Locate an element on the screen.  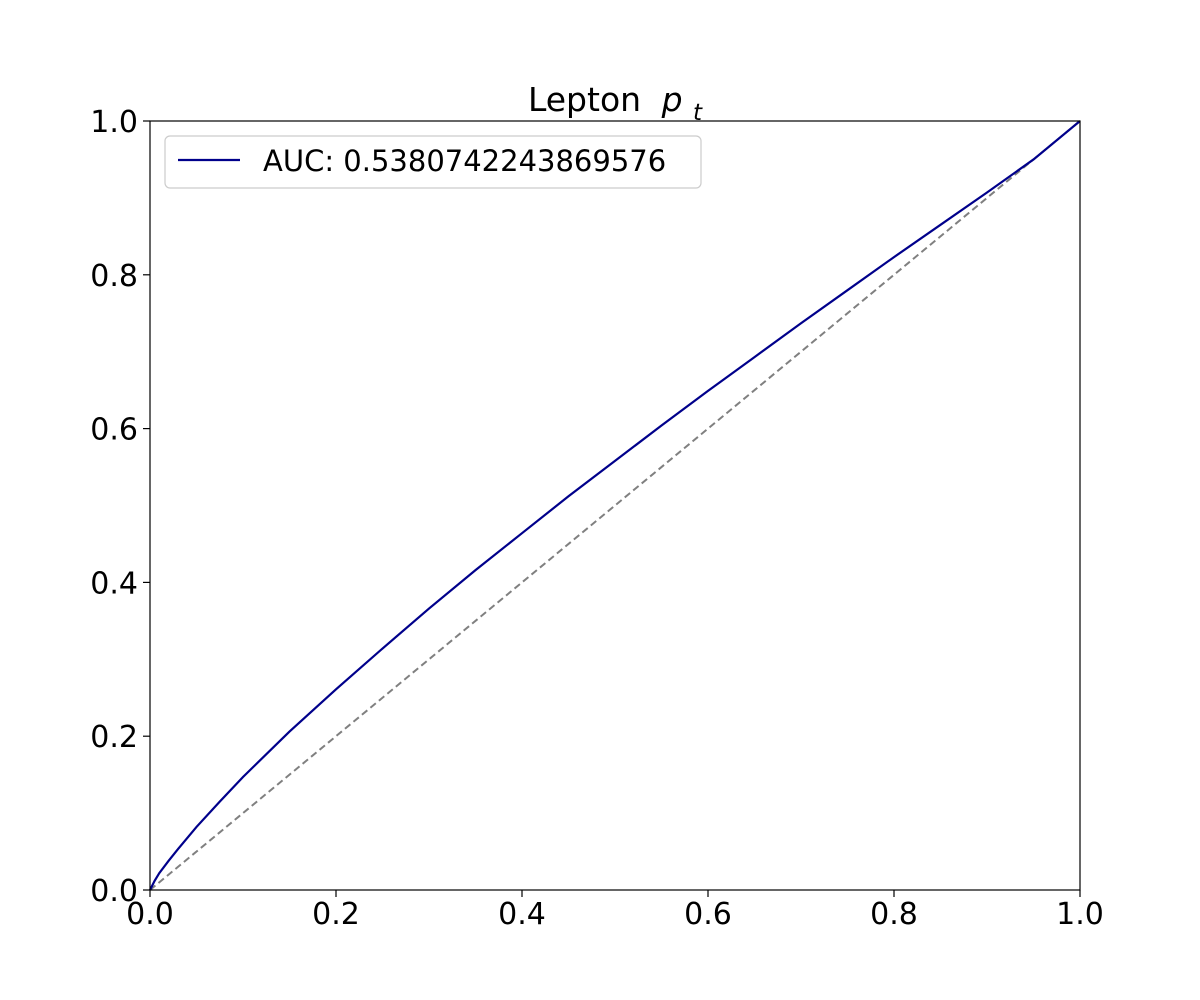
chart-title: Lepton p t is located at coordinates (615, 103).